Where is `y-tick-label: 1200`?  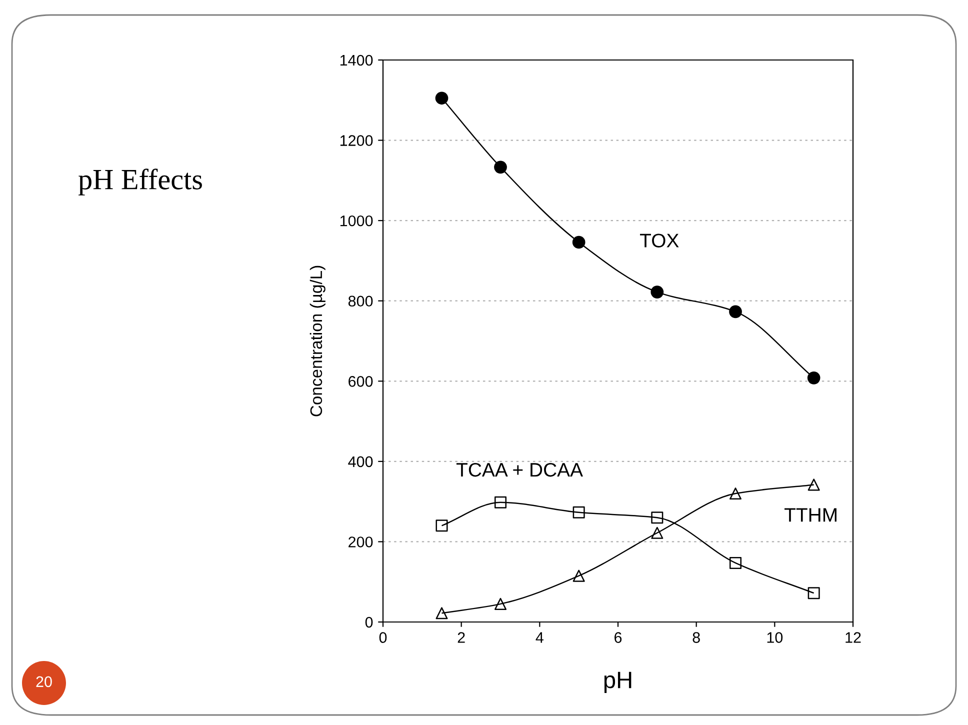 y-tick-label: 1200 is located at coordinates (356, 140).